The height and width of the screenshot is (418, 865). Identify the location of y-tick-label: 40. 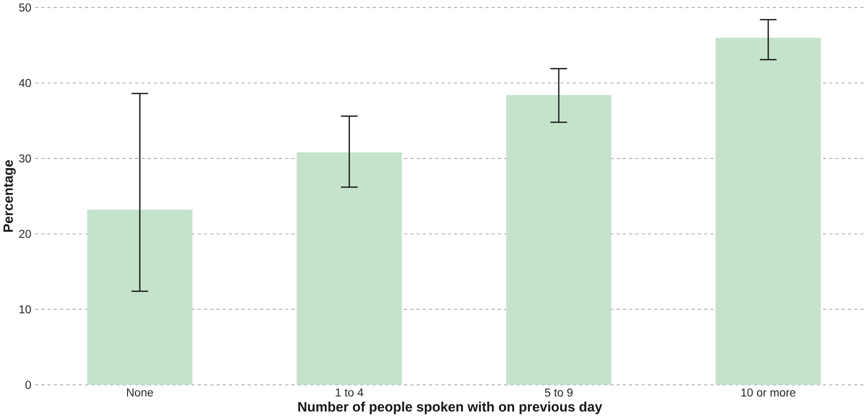
(24, 83).